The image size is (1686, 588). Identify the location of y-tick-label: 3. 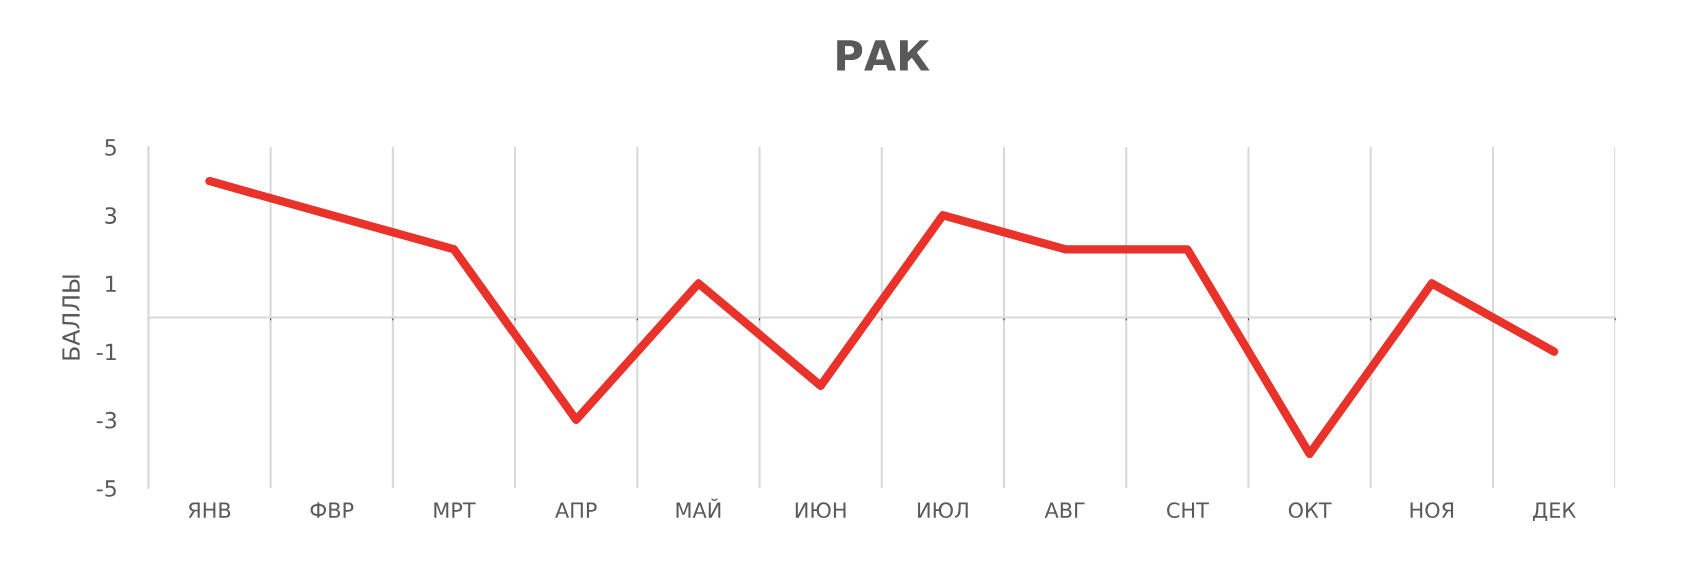
(111, 215).